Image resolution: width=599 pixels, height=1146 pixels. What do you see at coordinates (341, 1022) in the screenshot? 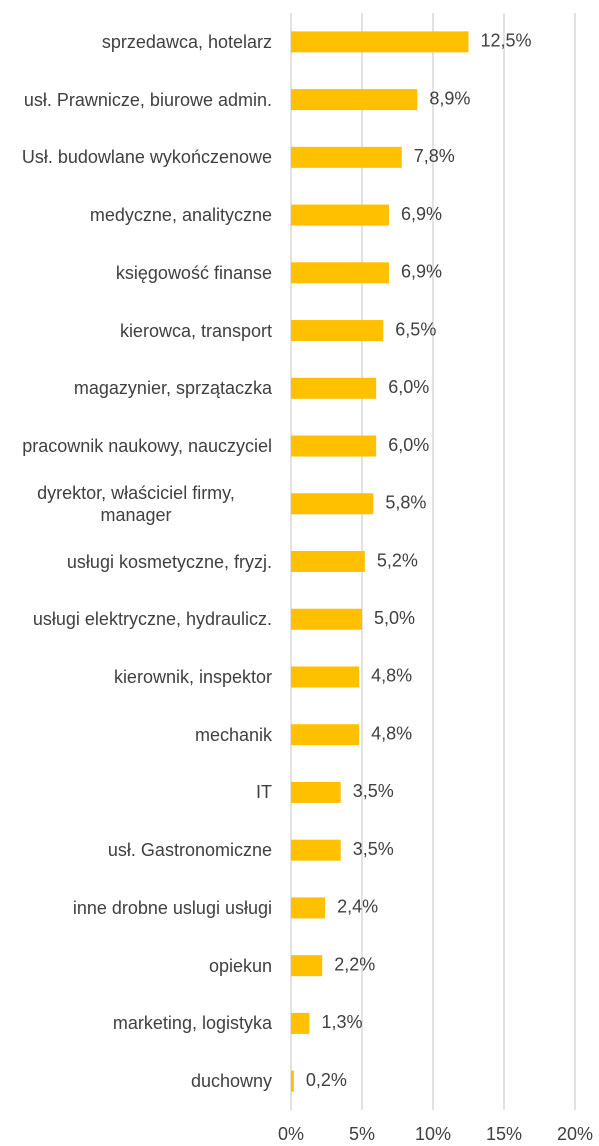
I see `value-label: 1,3%` at bounding box center [341, 1022].